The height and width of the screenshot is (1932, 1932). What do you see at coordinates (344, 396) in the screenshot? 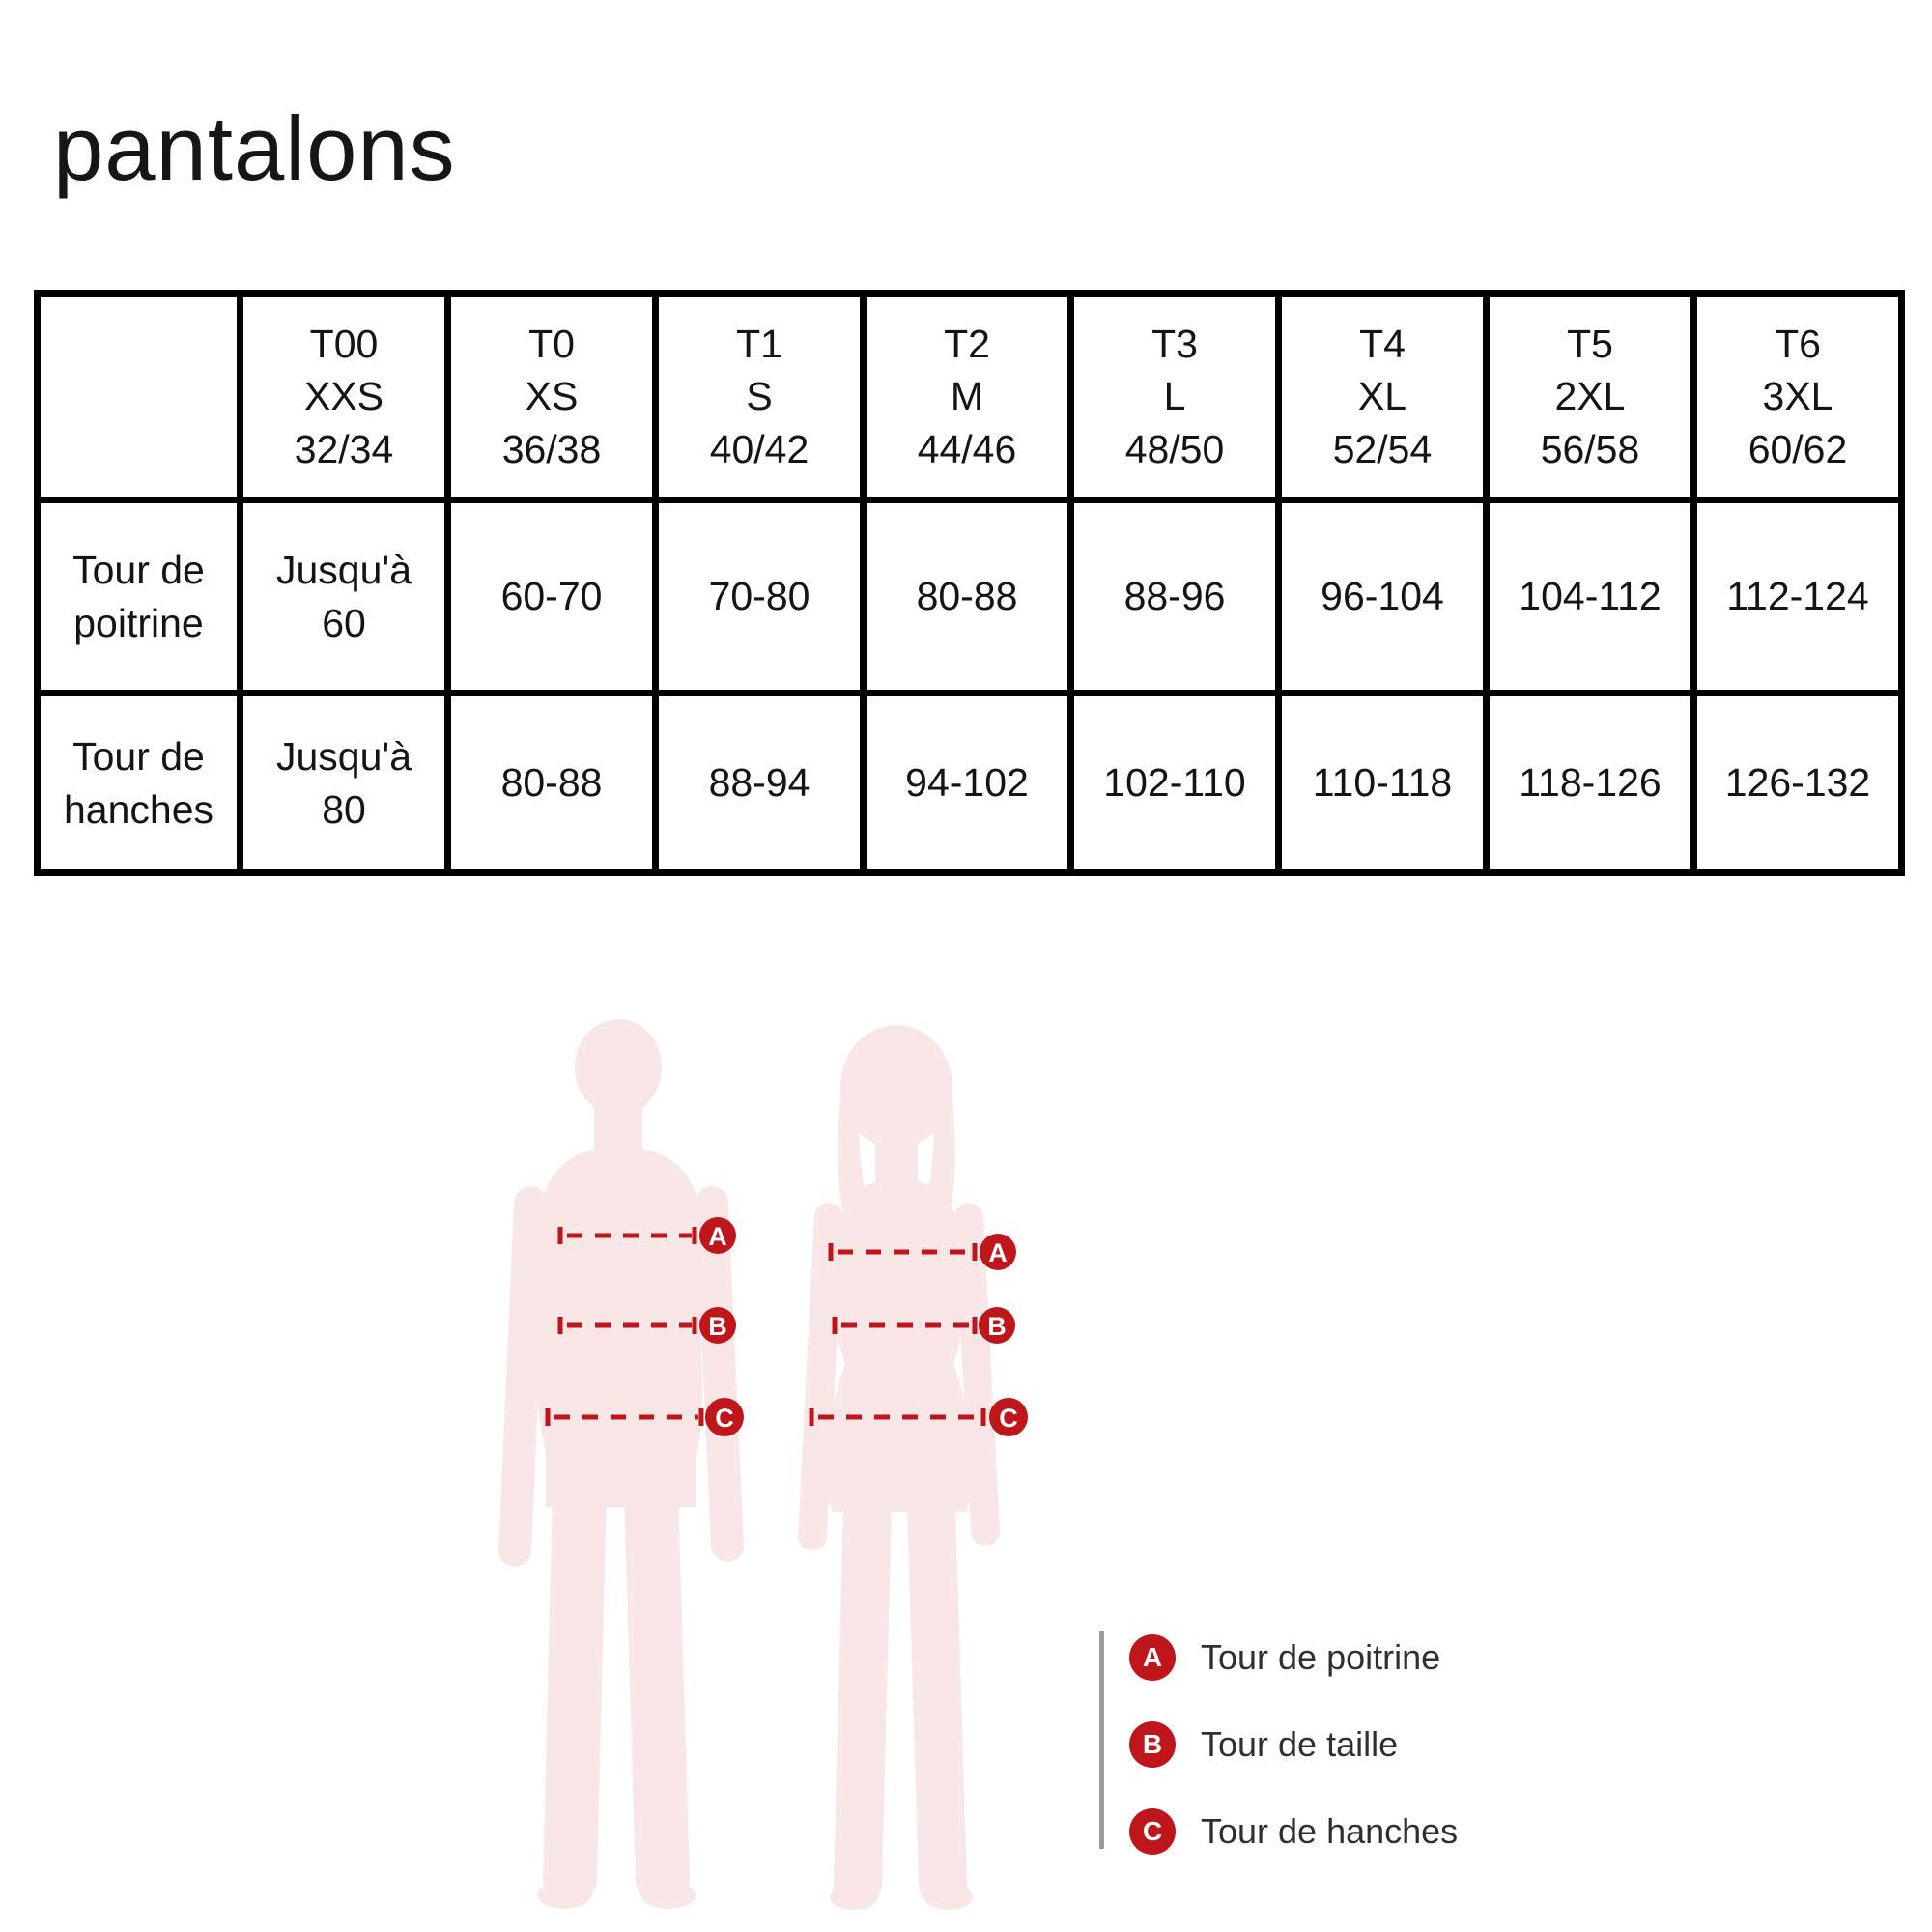
I see `size-column-t00: T00 XXS 32/34` at bounding box center [344, 396].